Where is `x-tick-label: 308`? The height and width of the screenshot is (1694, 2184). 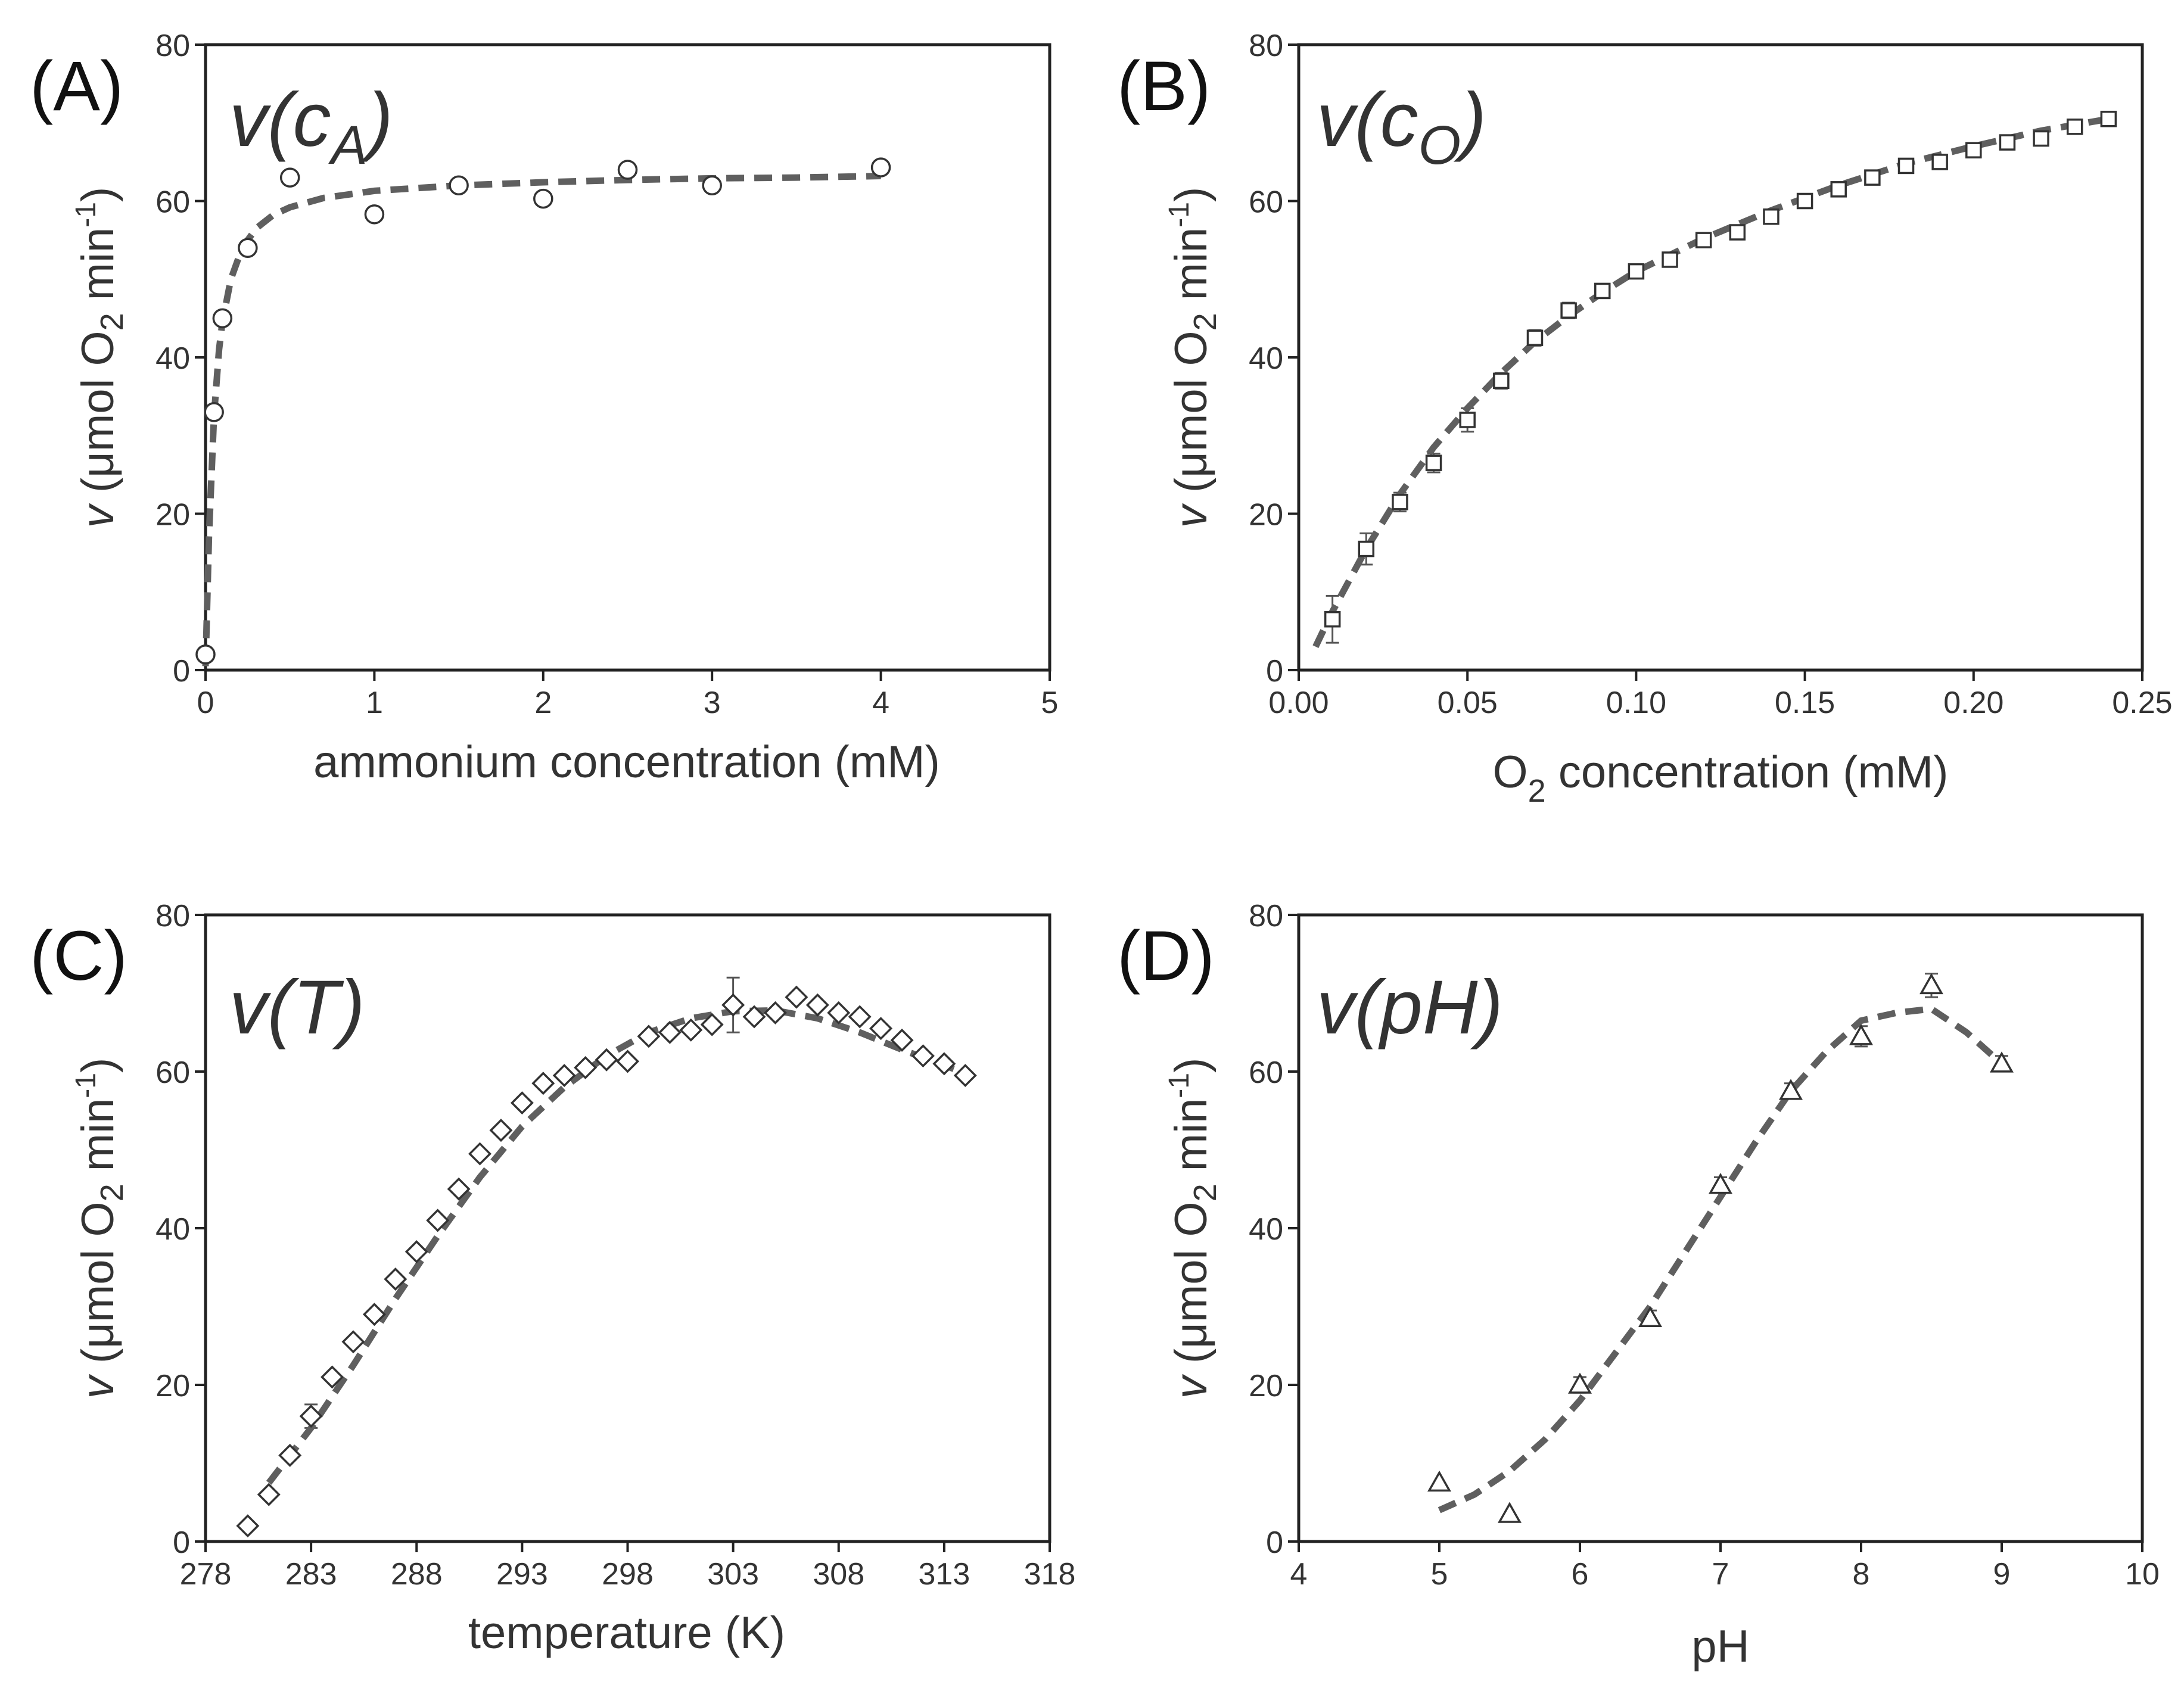
x-tick-label: 308 is located at coordinates (838, 1574).